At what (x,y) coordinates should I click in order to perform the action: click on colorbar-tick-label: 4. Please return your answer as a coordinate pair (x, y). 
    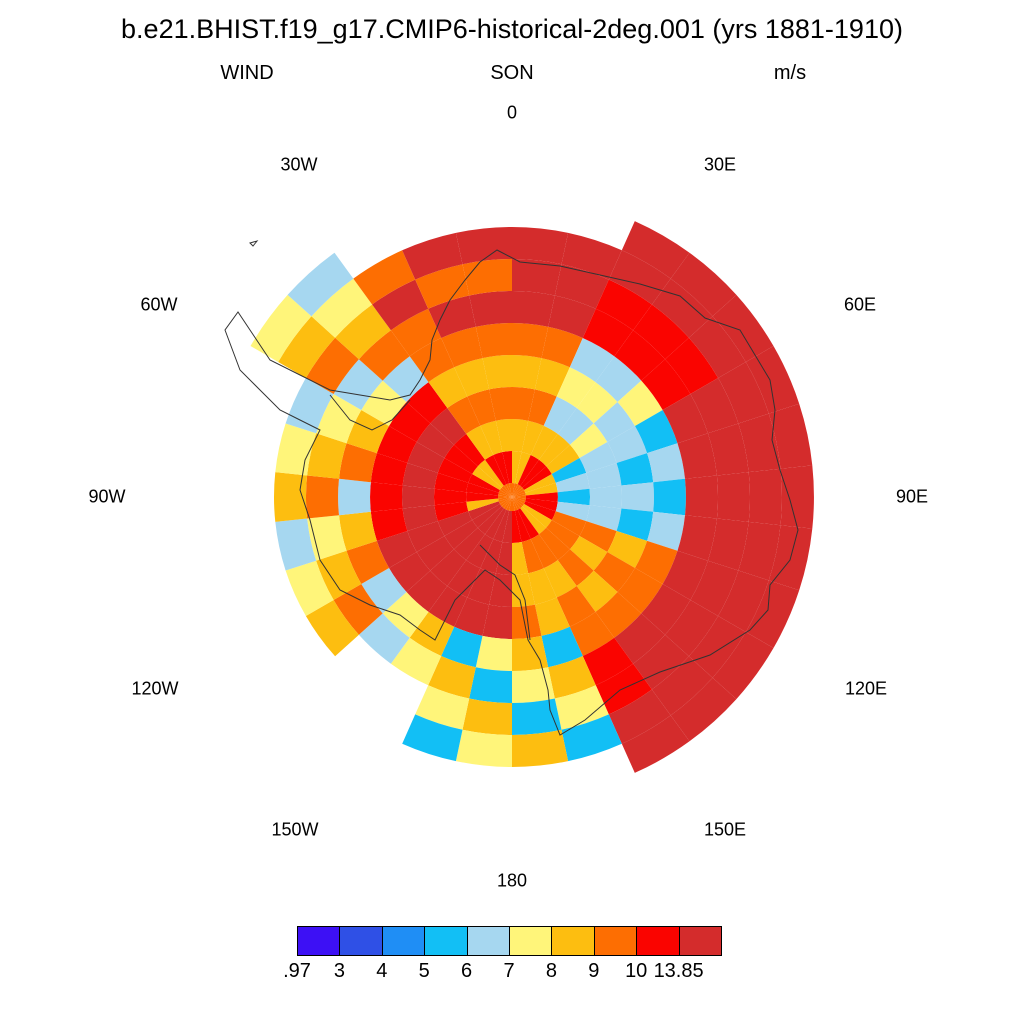
    Looking at the image, I should click on (382, 971).